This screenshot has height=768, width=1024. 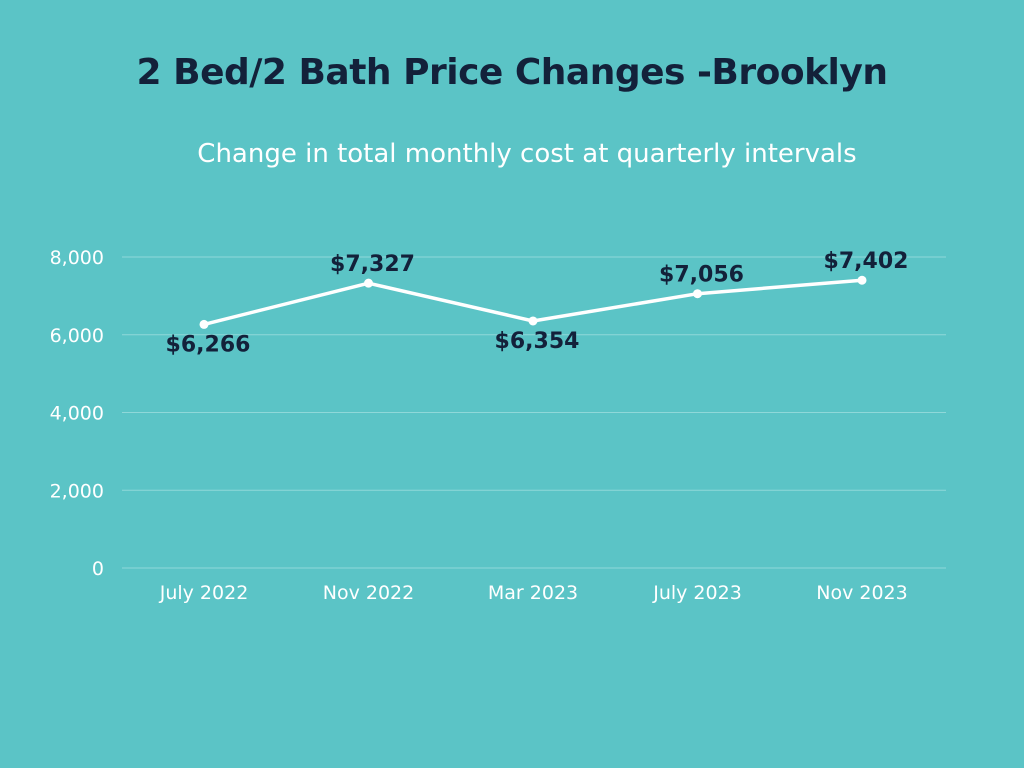 I want to click on y-tick-label: 8,000, so click(x=77, y=258).